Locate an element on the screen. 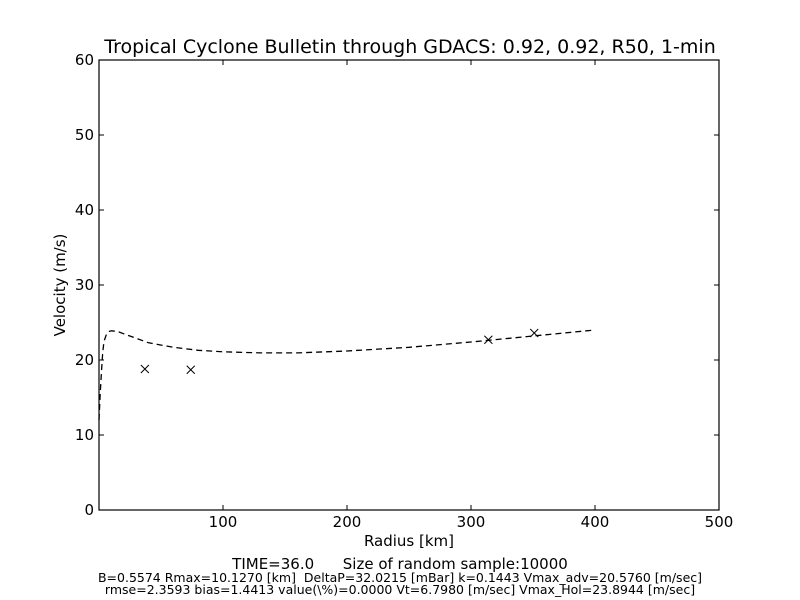 Image resolution: width=800 pixels, height=600 pixels. y-tick-label: 50 is located at coordinates (84, 135).